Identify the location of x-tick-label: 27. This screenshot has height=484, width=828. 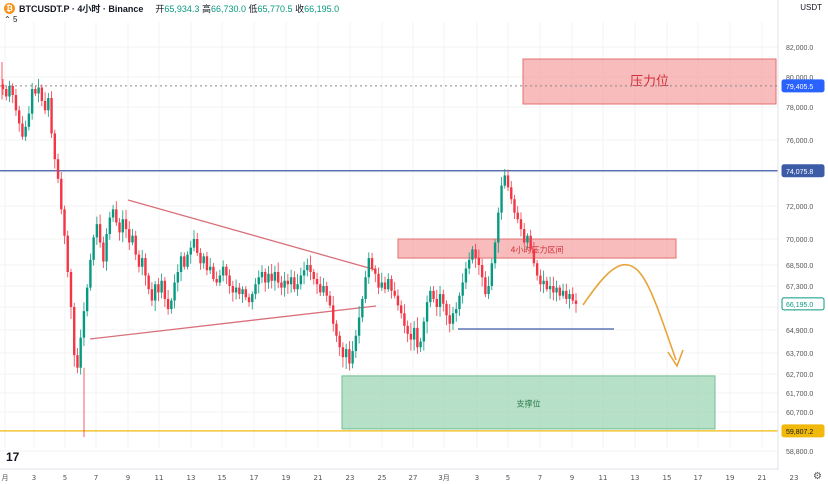
(413, 478).